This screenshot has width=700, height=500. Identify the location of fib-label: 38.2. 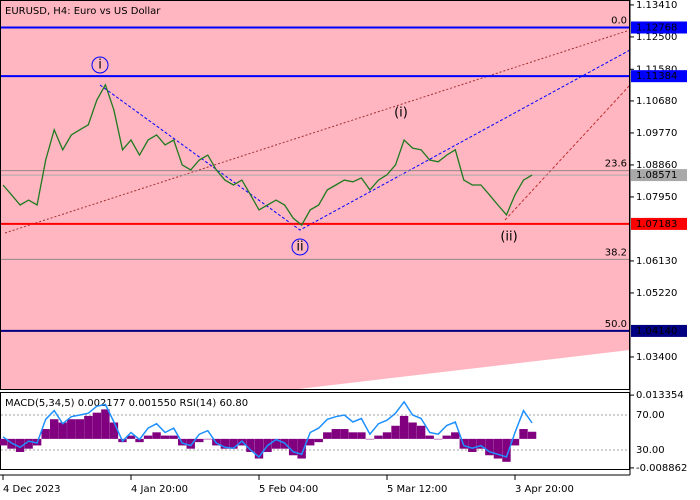
(616, 252).